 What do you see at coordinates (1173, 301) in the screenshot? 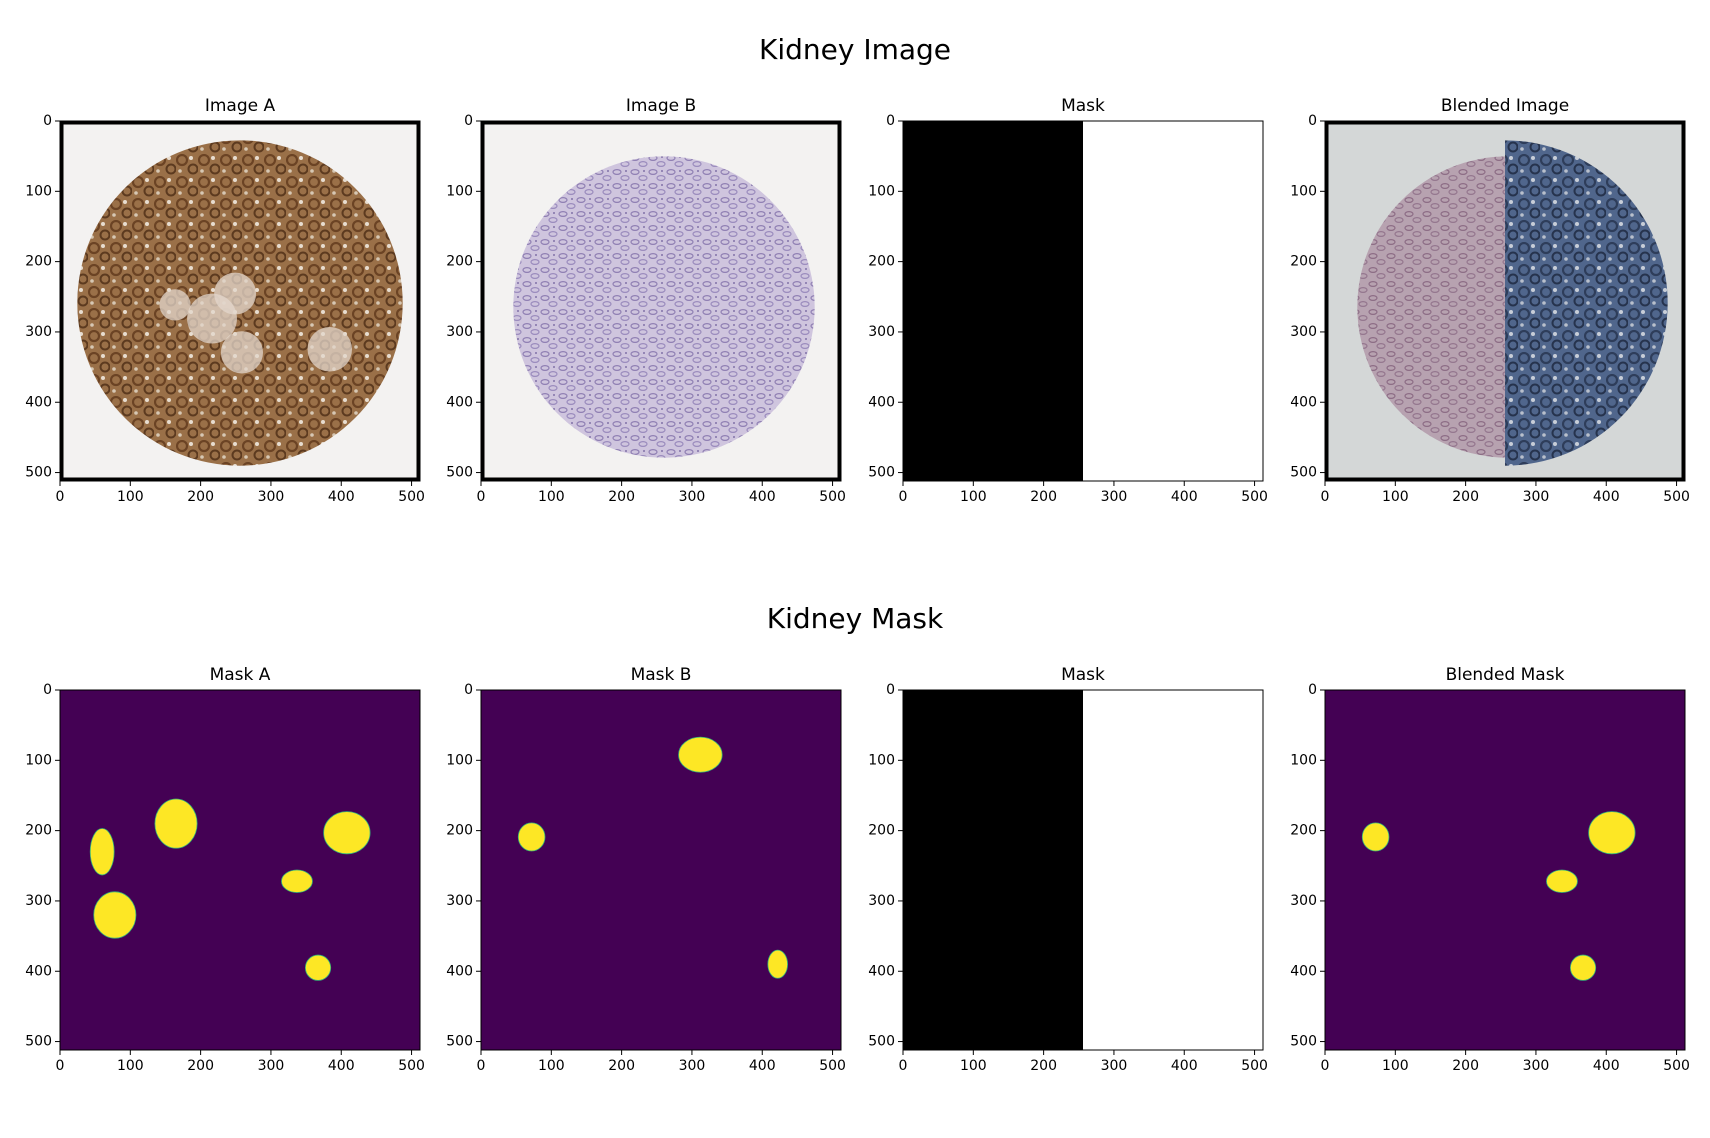
I see `mask-one-region` at bounding box center [1173, 301].